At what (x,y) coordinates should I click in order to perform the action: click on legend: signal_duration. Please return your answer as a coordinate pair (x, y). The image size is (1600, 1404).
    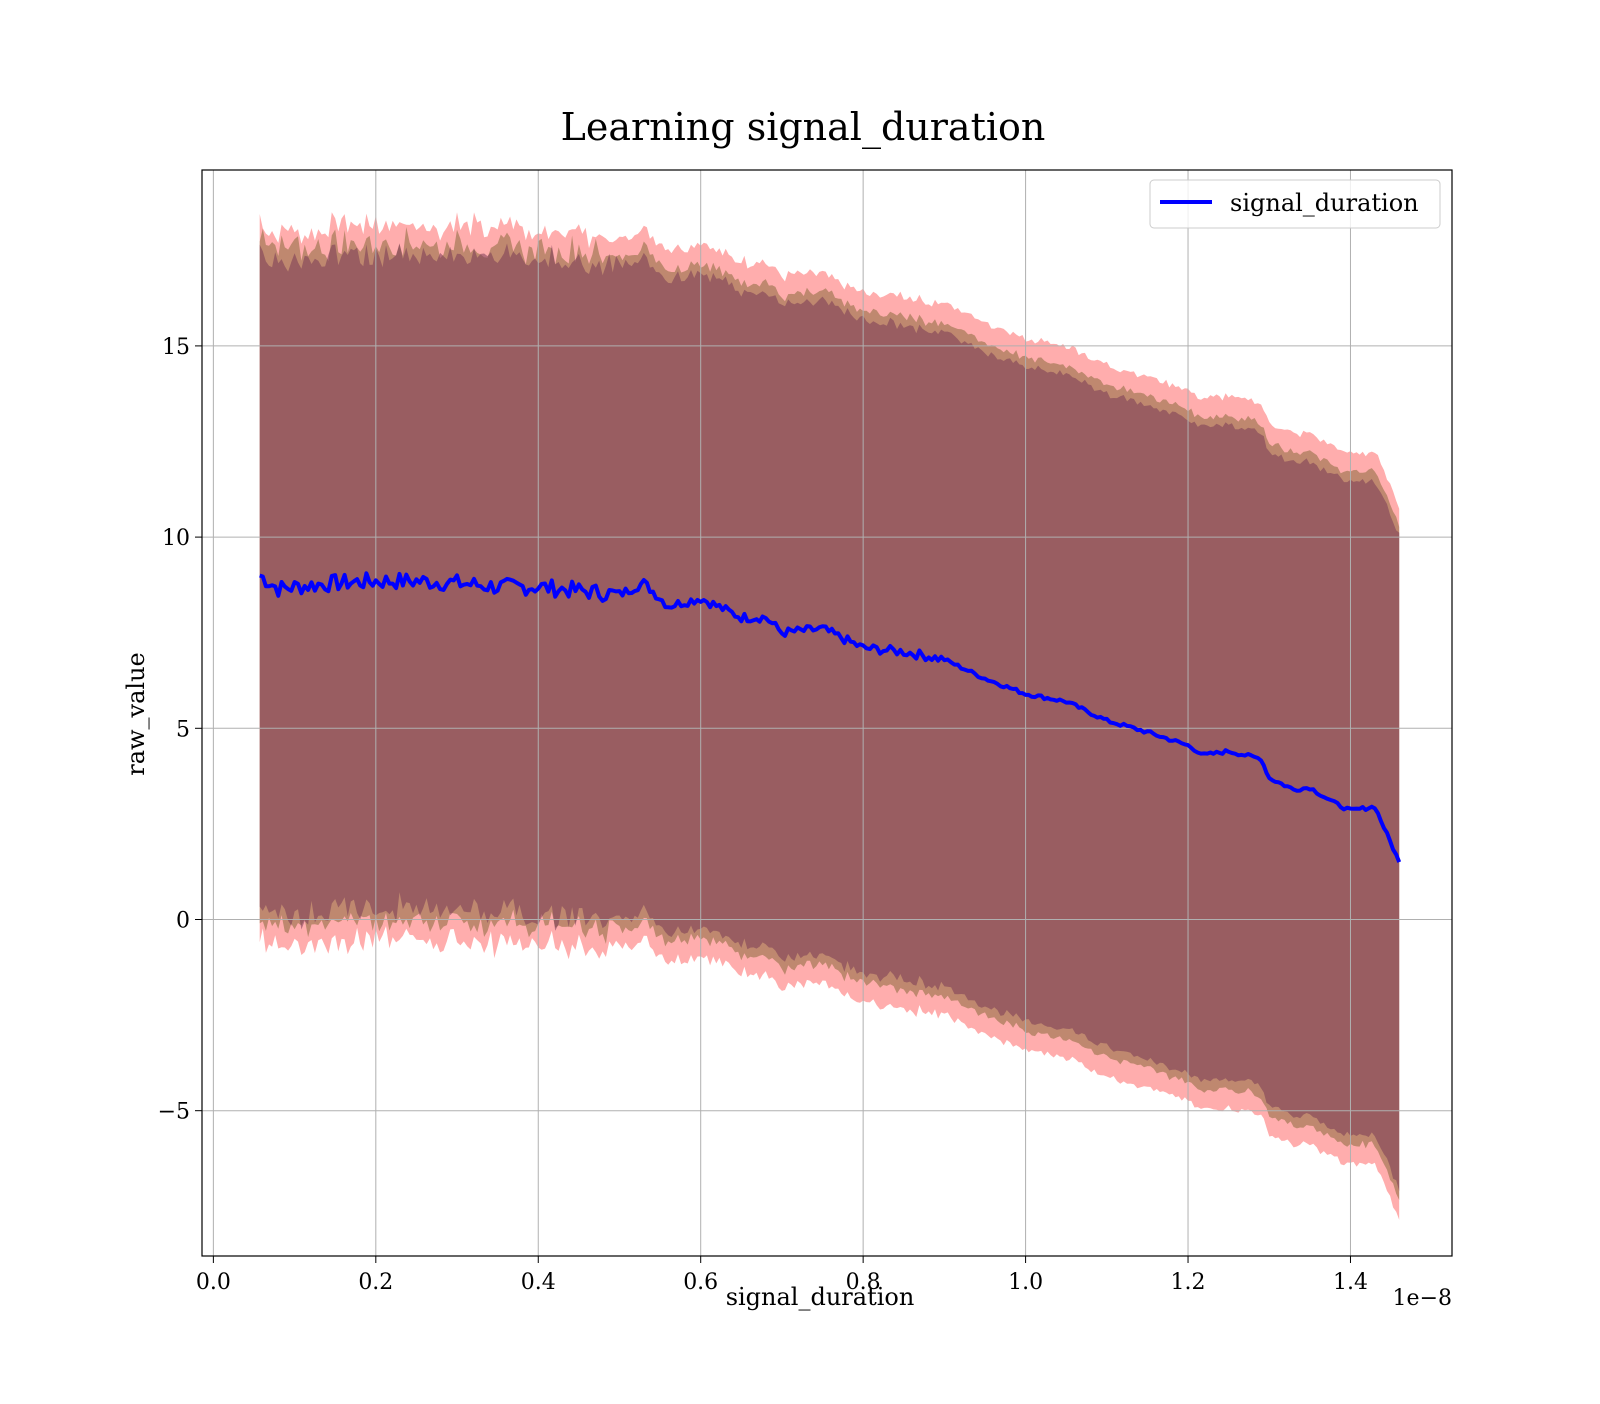
    Looking at the image, I should click on (1295, 204).